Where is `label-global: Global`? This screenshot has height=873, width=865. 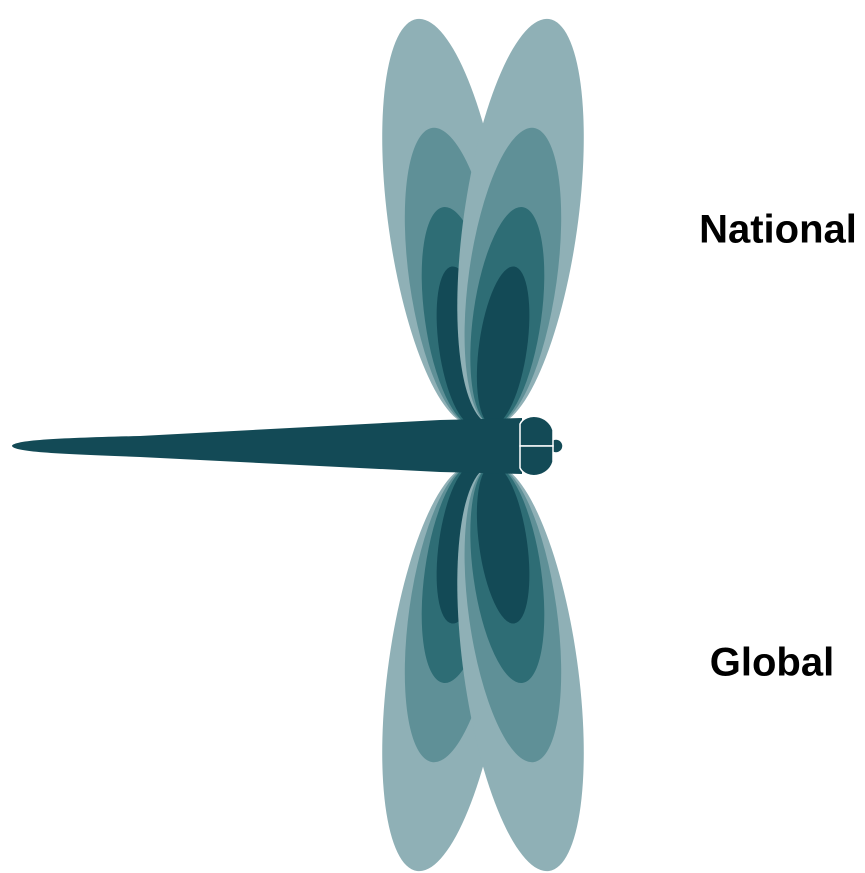
label-global: Global is located at coordinates (772, 663).